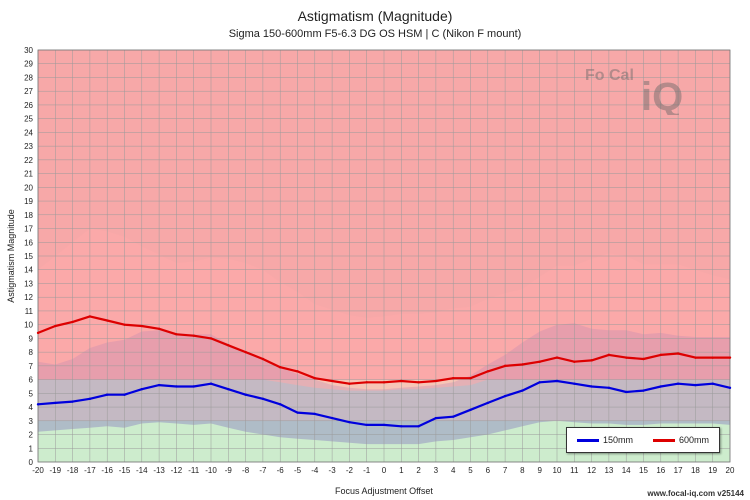 The image size is (750, 500). Describe the element at coordinates (712, 470) in the screenshot. I see `x-tick-label: 19` at that location.